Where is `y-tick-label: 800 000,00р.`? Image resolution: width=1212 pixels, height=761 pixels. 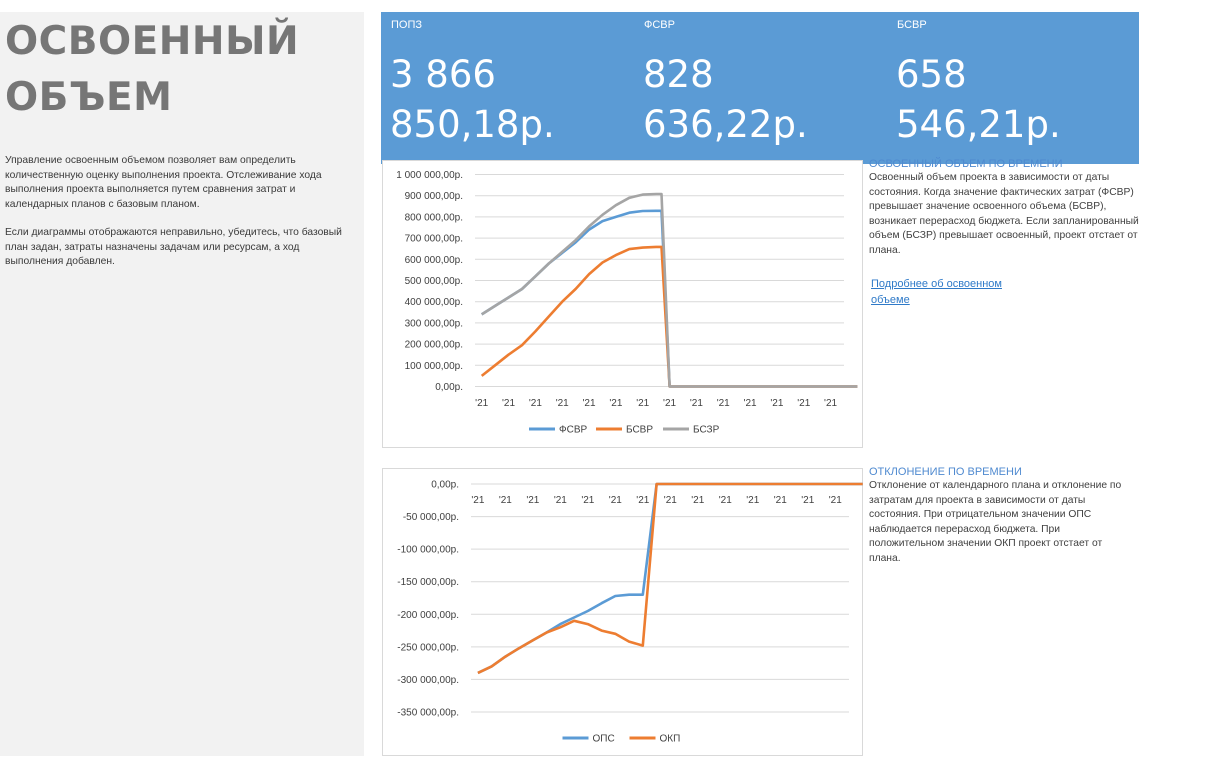 y-tick-label: 800 000,00р. is located at coordinates (434, 217).